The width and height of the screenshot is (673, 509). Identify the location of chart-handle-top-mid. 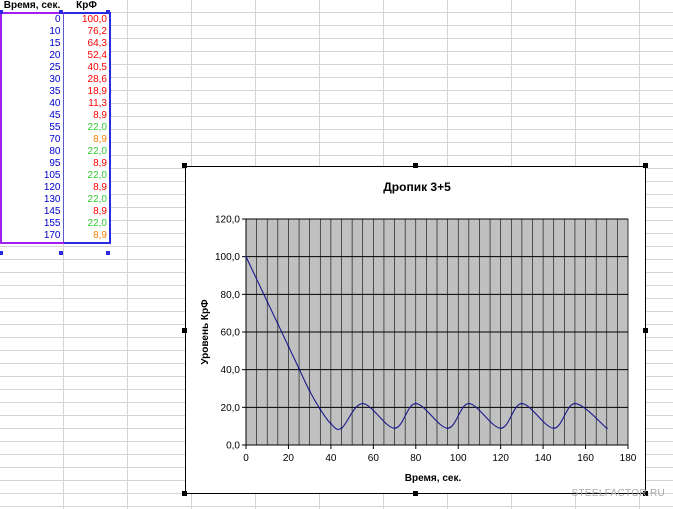
(415, 165).